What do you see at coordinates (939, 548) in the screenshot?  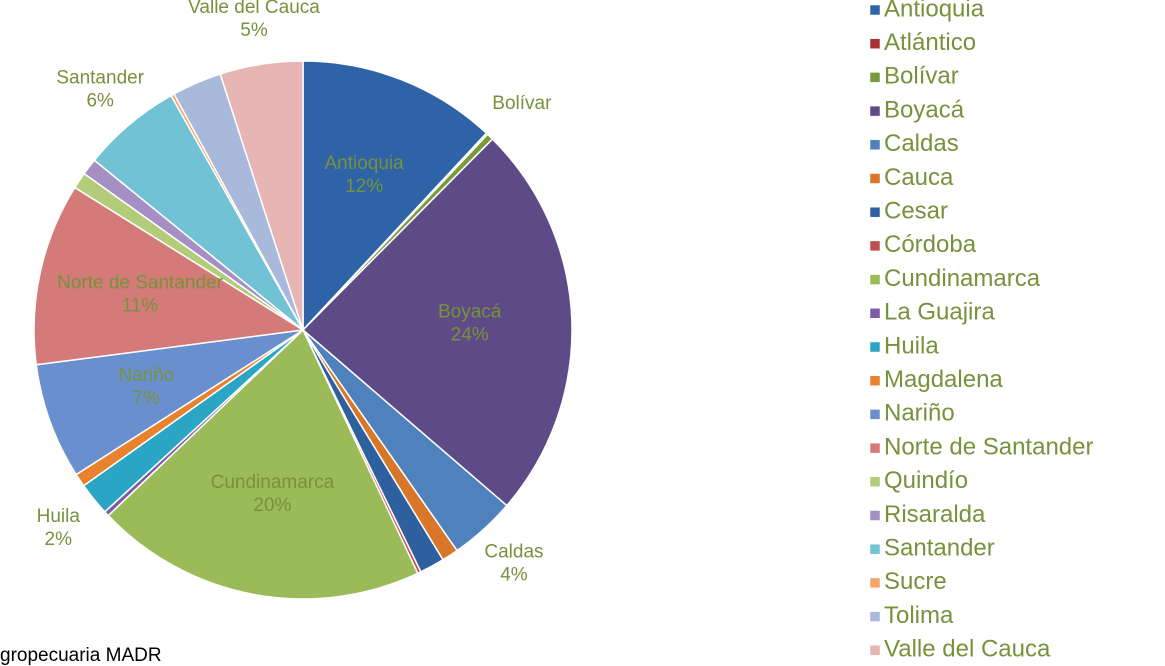 I see `legend-label: Santander` at bounding box center [939, 548].